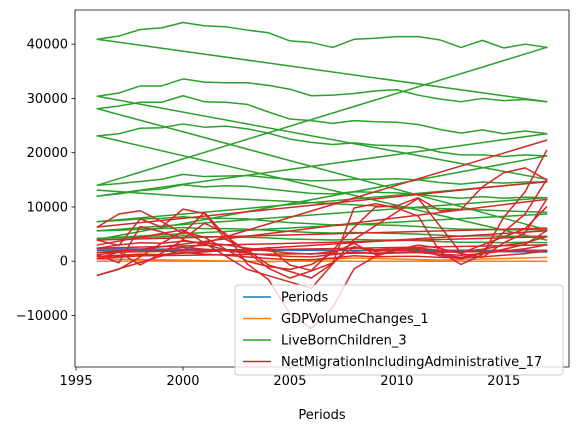 Image resolution: width=581 pixels, height=432 pixels. I want to click on legend-box, so click(399, 330).